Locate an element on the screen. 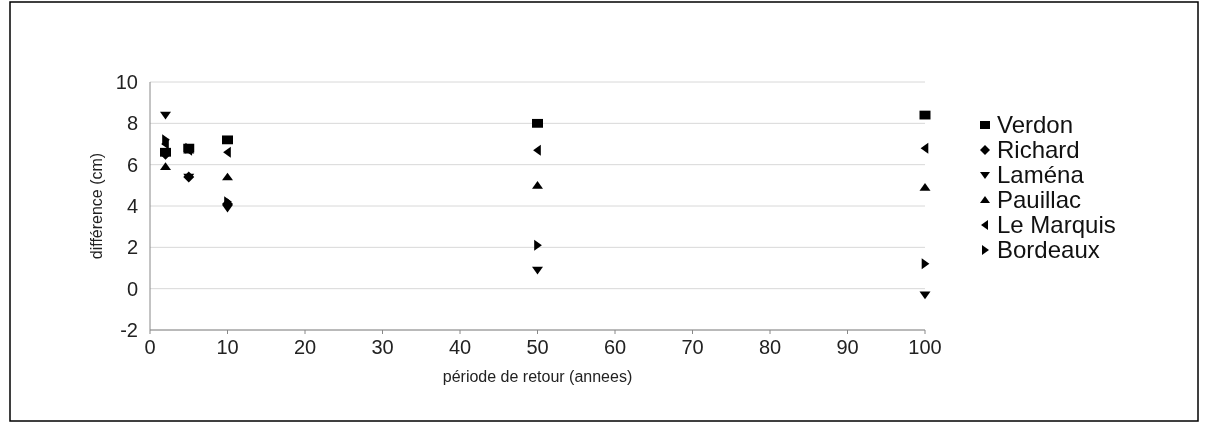  legend-label: Verdon is located at coordinates (1035, 124).